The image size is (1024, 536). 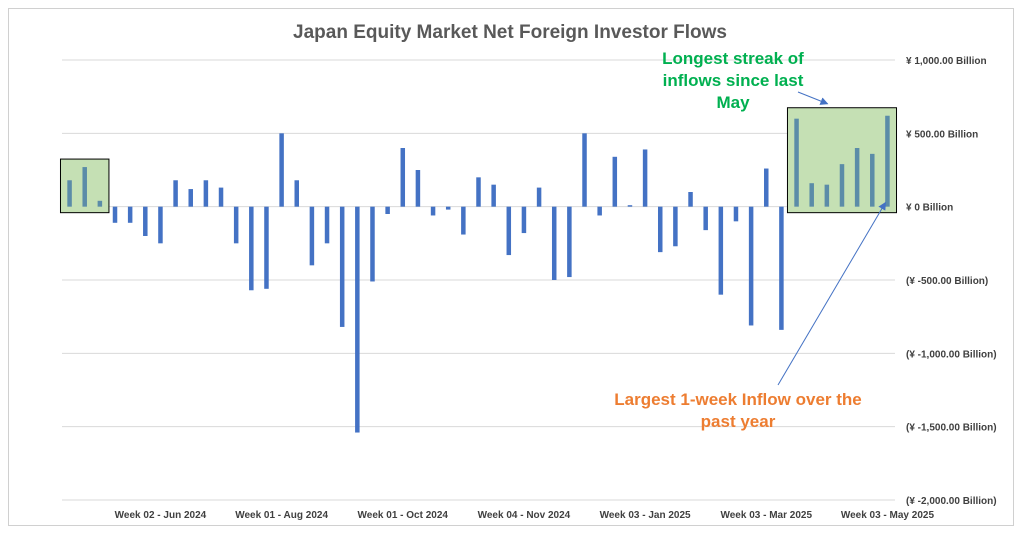 I want to click on annotation-line: May, so click(x=733, y=102).